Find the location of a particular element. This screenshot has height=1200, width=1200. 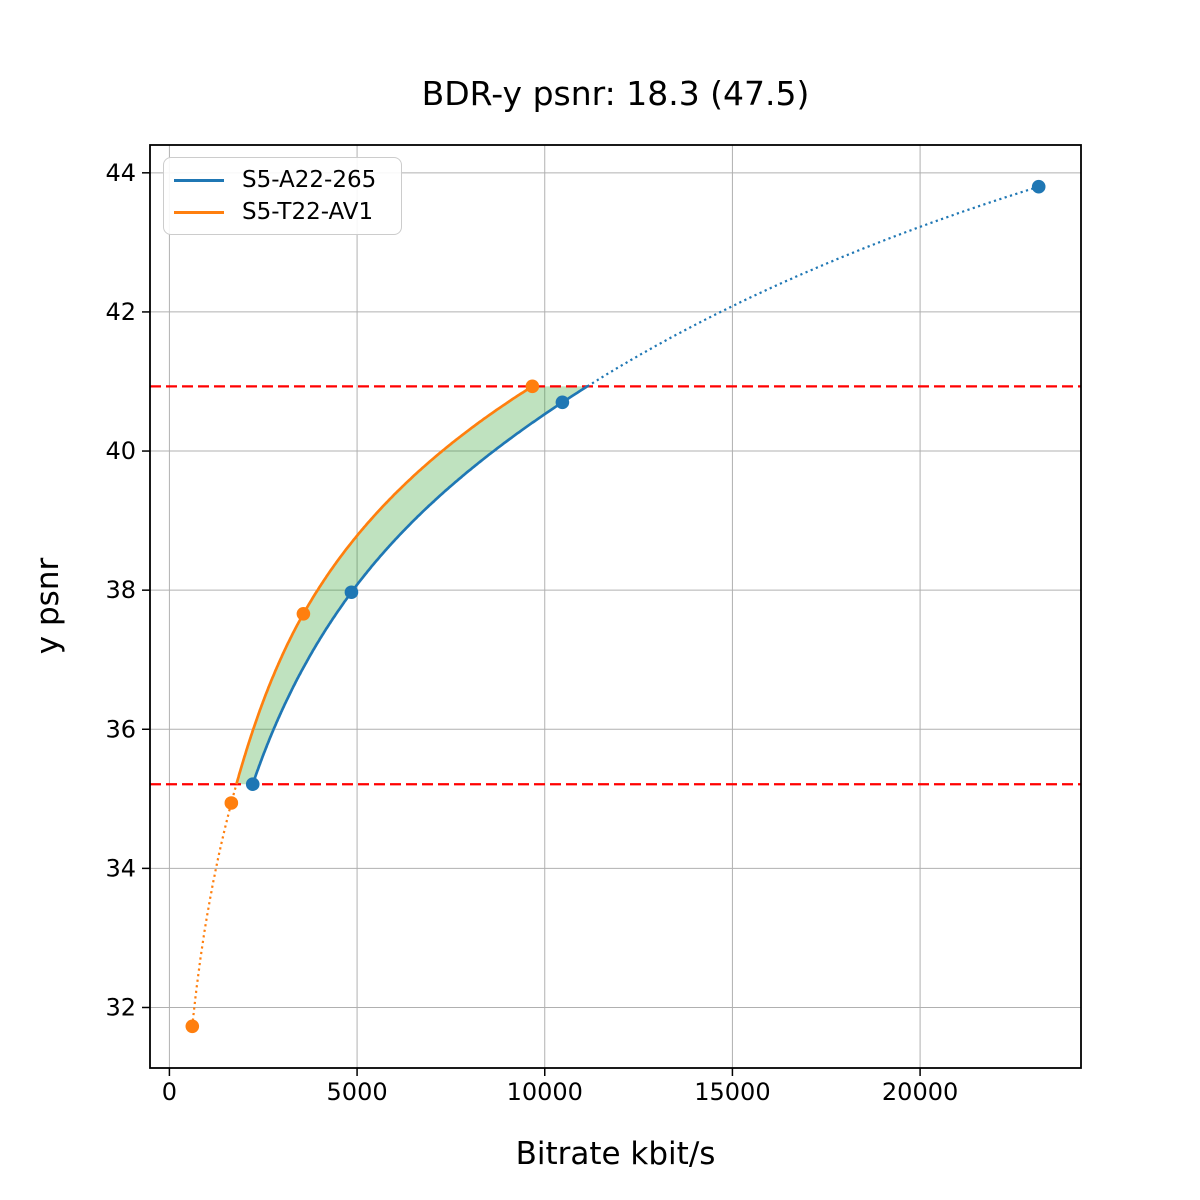

x-tick-label: 15000 is located at coordinates (732, 1092).